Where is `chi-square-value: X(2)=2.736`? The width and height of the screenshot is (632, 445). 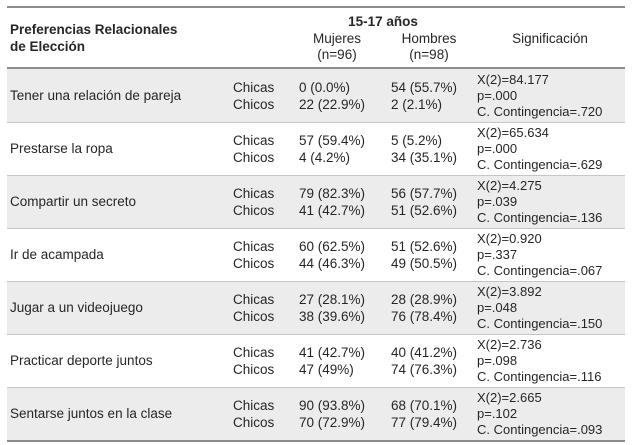
chi-square-value: X(2)=2.736 is located at coordinates (509, 344).